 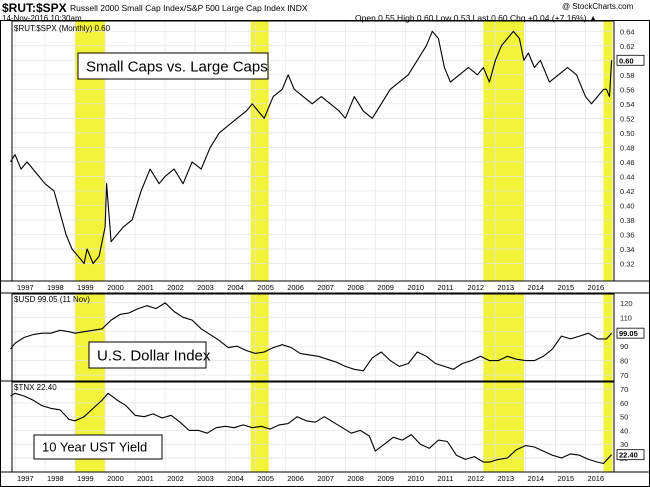 What do you see at coordinates (52, 299) in the screenshot?
I see `legend-usd: $USD 99.05 (11 Nov)` at bounding box center [52, 299].